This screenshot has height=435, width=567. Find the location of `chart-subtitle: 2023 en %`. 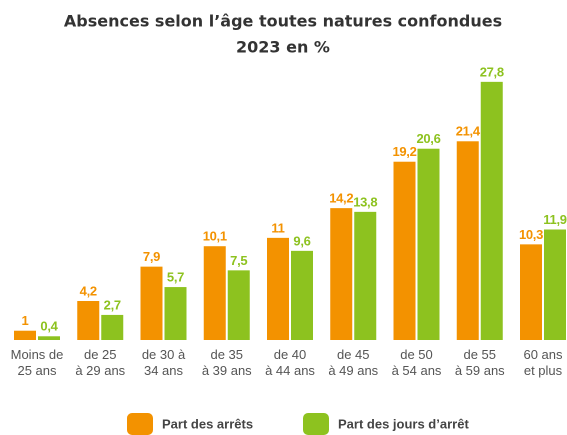

chart-subtitle: 2023 en % is located at coordinates (283, 47).